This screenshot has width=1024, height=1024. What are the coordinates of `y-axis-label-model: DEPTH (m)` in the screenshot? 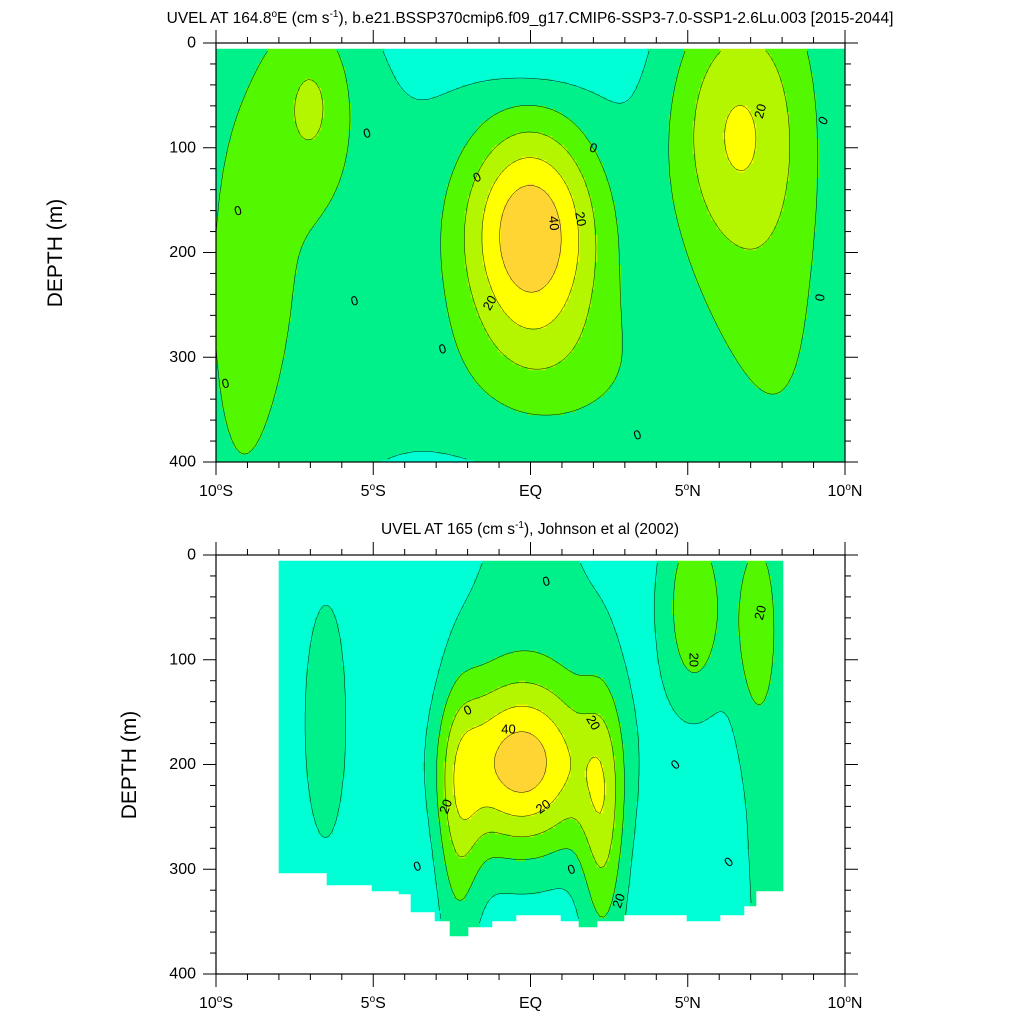 It's located at (55, 253).